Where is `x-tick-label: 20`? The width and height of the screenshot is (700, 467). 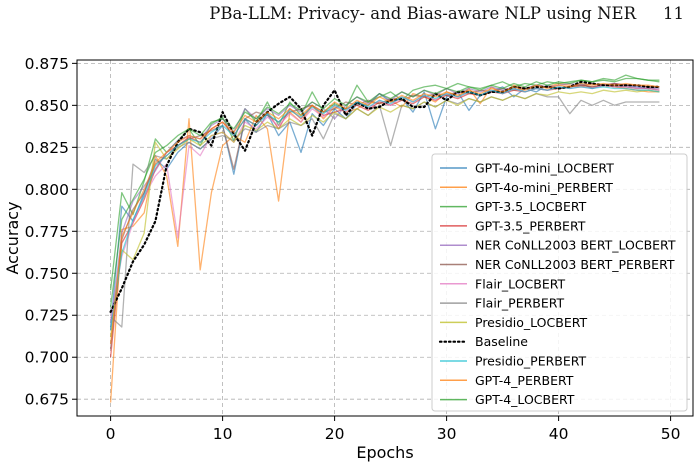 x-tick-label: 20 is located at coordinates (335, 434).